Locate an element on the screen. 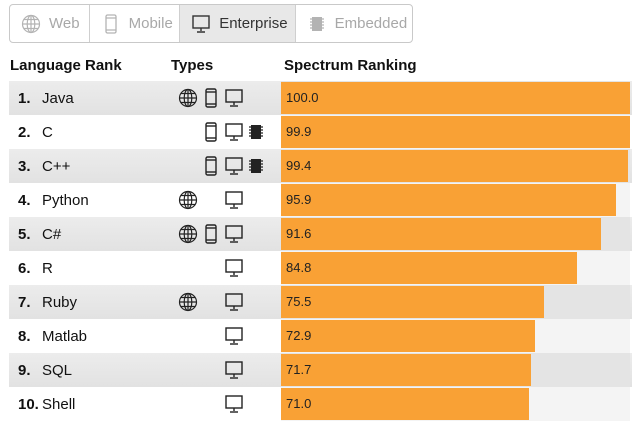 The height and width of the screenshot is (422, 641). language-name: R is located at coordinates (47, 268).